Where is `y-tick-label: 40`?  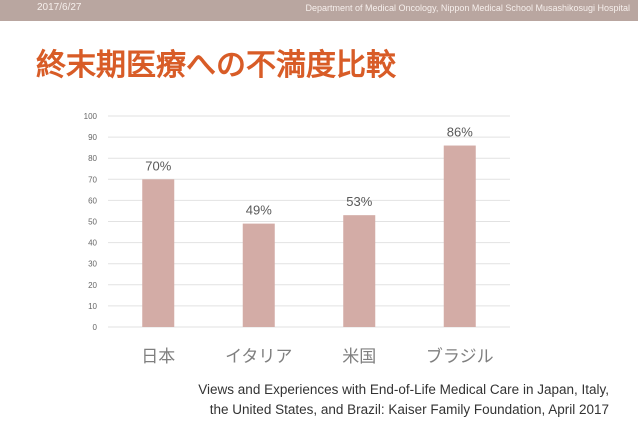 y-tick-label: 40 is located at coordinates (92, 243).